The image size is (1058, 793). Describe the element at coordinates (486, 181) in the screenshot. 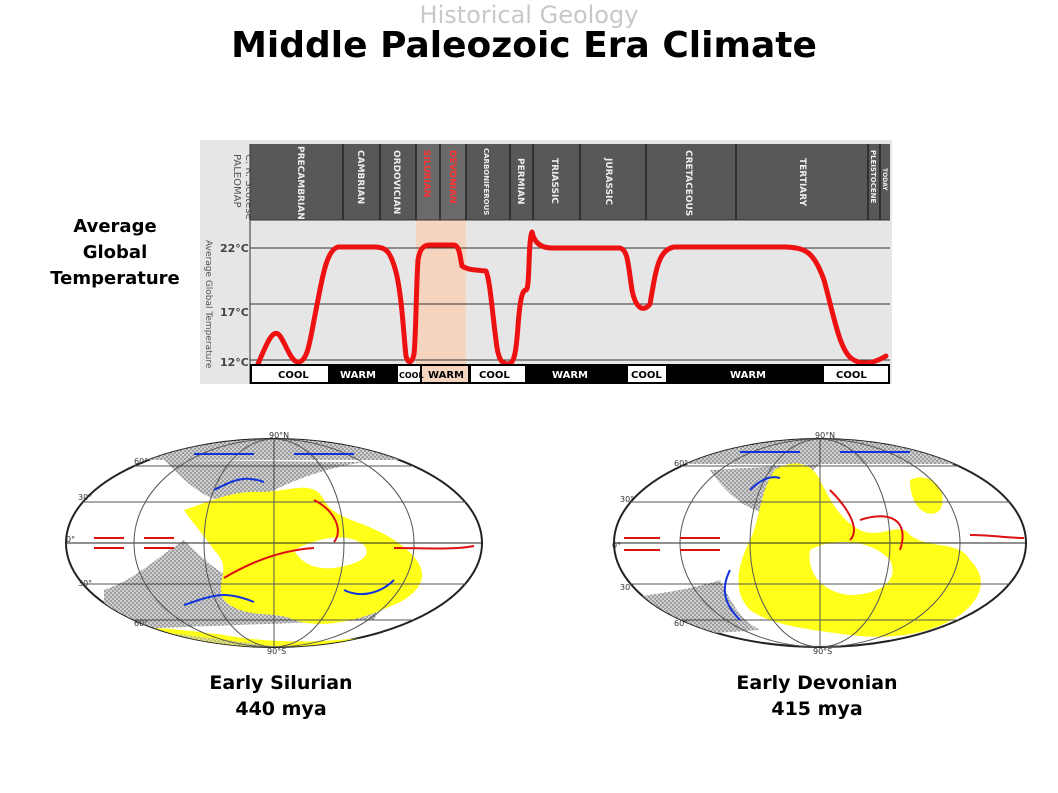

I see `period-label: CARBONIFEROUS` at that location.